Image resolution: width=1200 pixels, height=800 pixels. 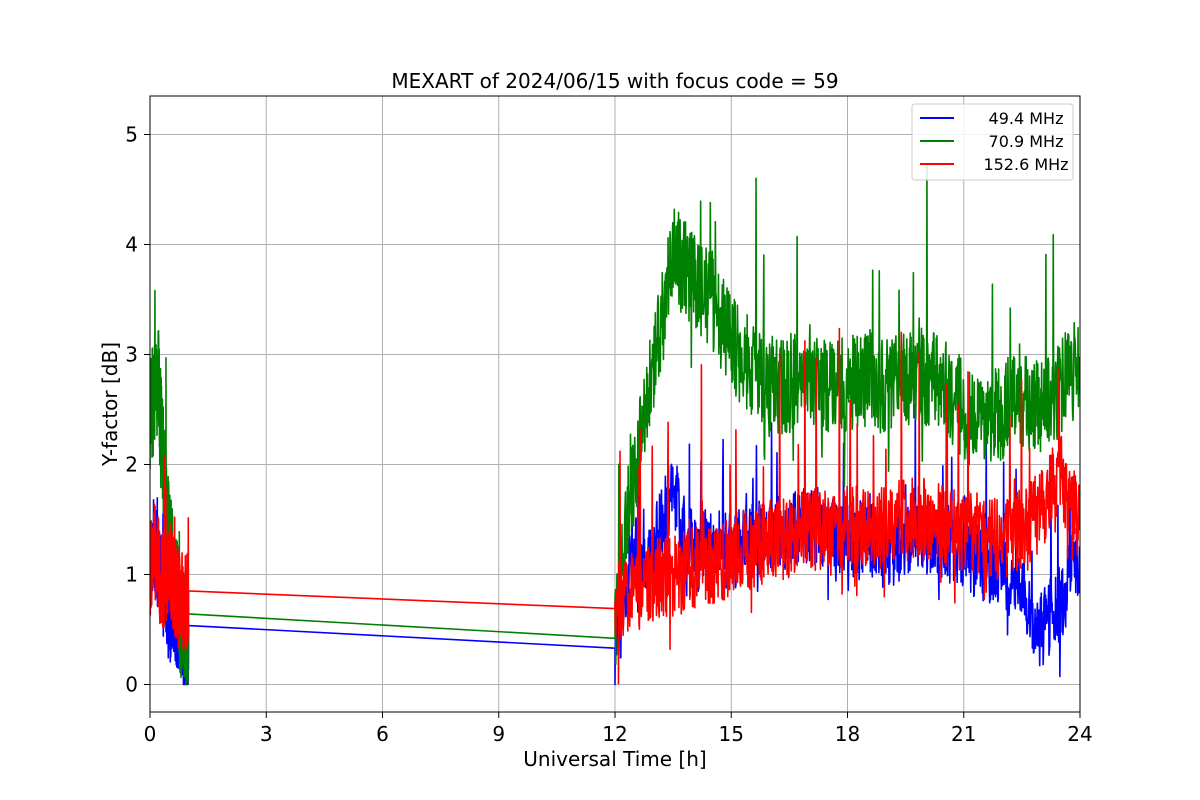 What do you see at coordinates (131, 685) in the screenshot?
I see `y-tick-label: 0` at bounding box center [131, 685].